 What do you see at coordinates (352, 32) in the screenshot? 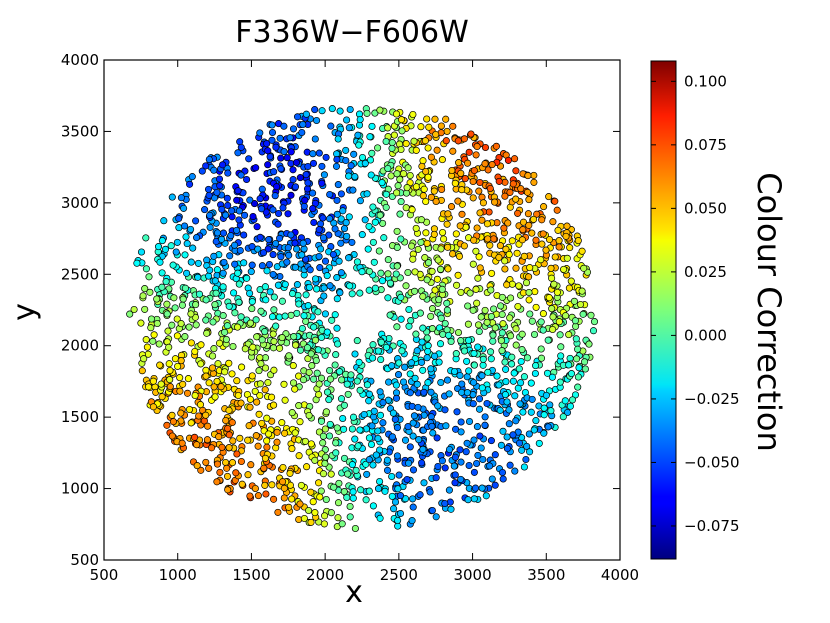
I see `chart-title: F336W−F606W` at bounding box center [352, 32].